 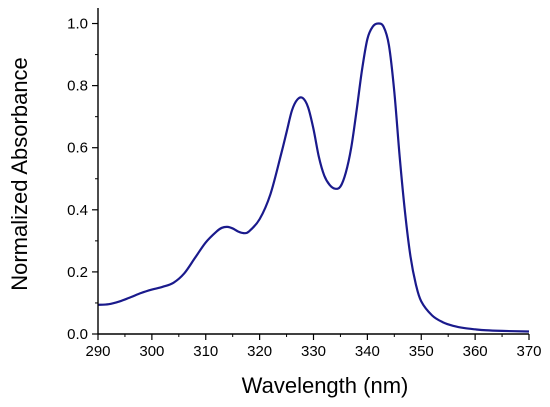 What do you see at coordinates (77, 24) in the screenshot?
I see `y-tick-label: 1.0` at bounding box center [77, 24].